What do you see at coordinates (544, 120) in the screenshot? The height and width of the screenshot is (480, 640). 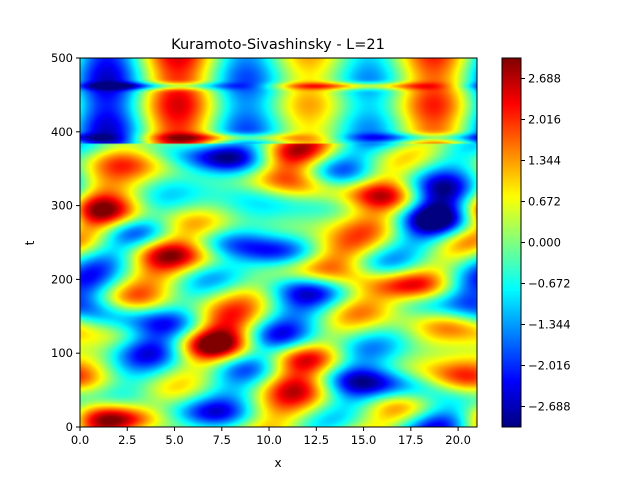 I see `colorbar-tick-label: 2.016` at bounding box center [544, 120].